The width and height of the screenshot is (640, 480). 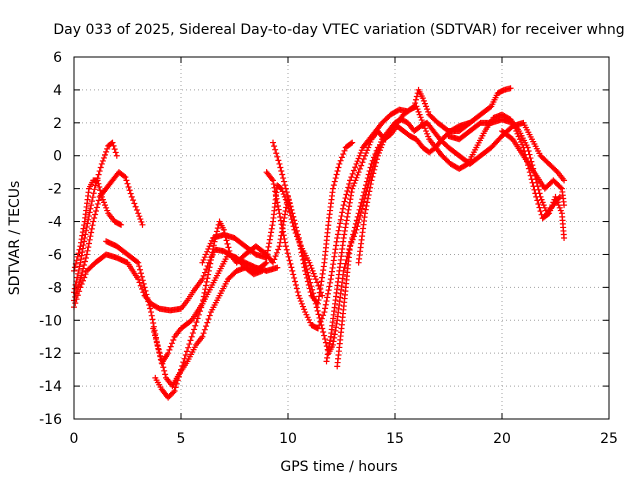 I want to click on y-tick-label: 0, so click(x=57, y=157).